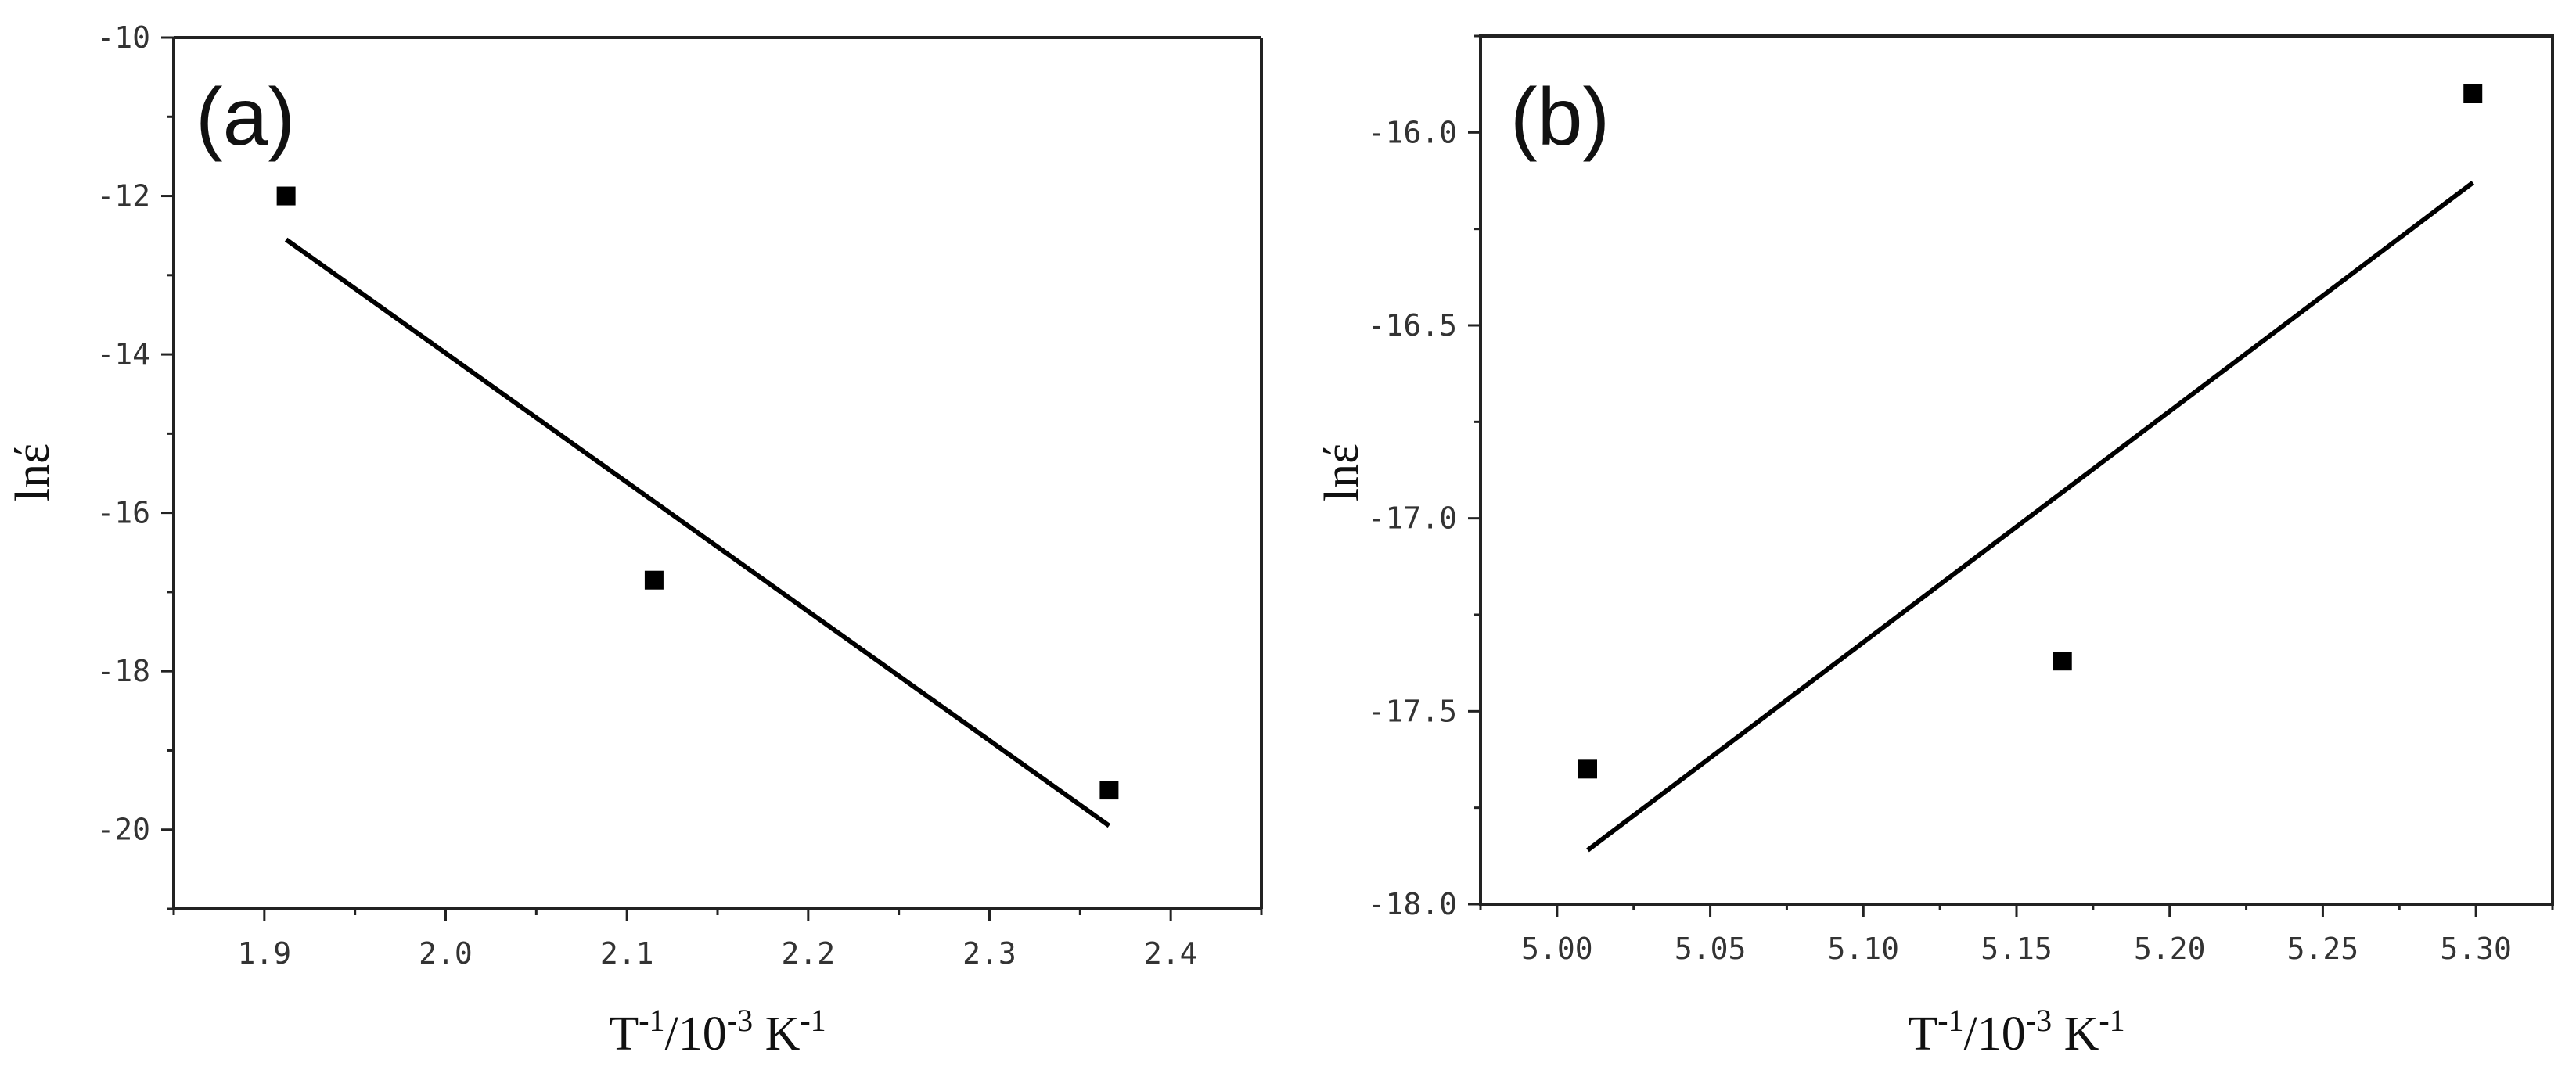 This screenshot has width=2576, height=1070. Describe the element at coordinates (123, 671) in the screenshot. I see `y-tick-label: -18` at that location.